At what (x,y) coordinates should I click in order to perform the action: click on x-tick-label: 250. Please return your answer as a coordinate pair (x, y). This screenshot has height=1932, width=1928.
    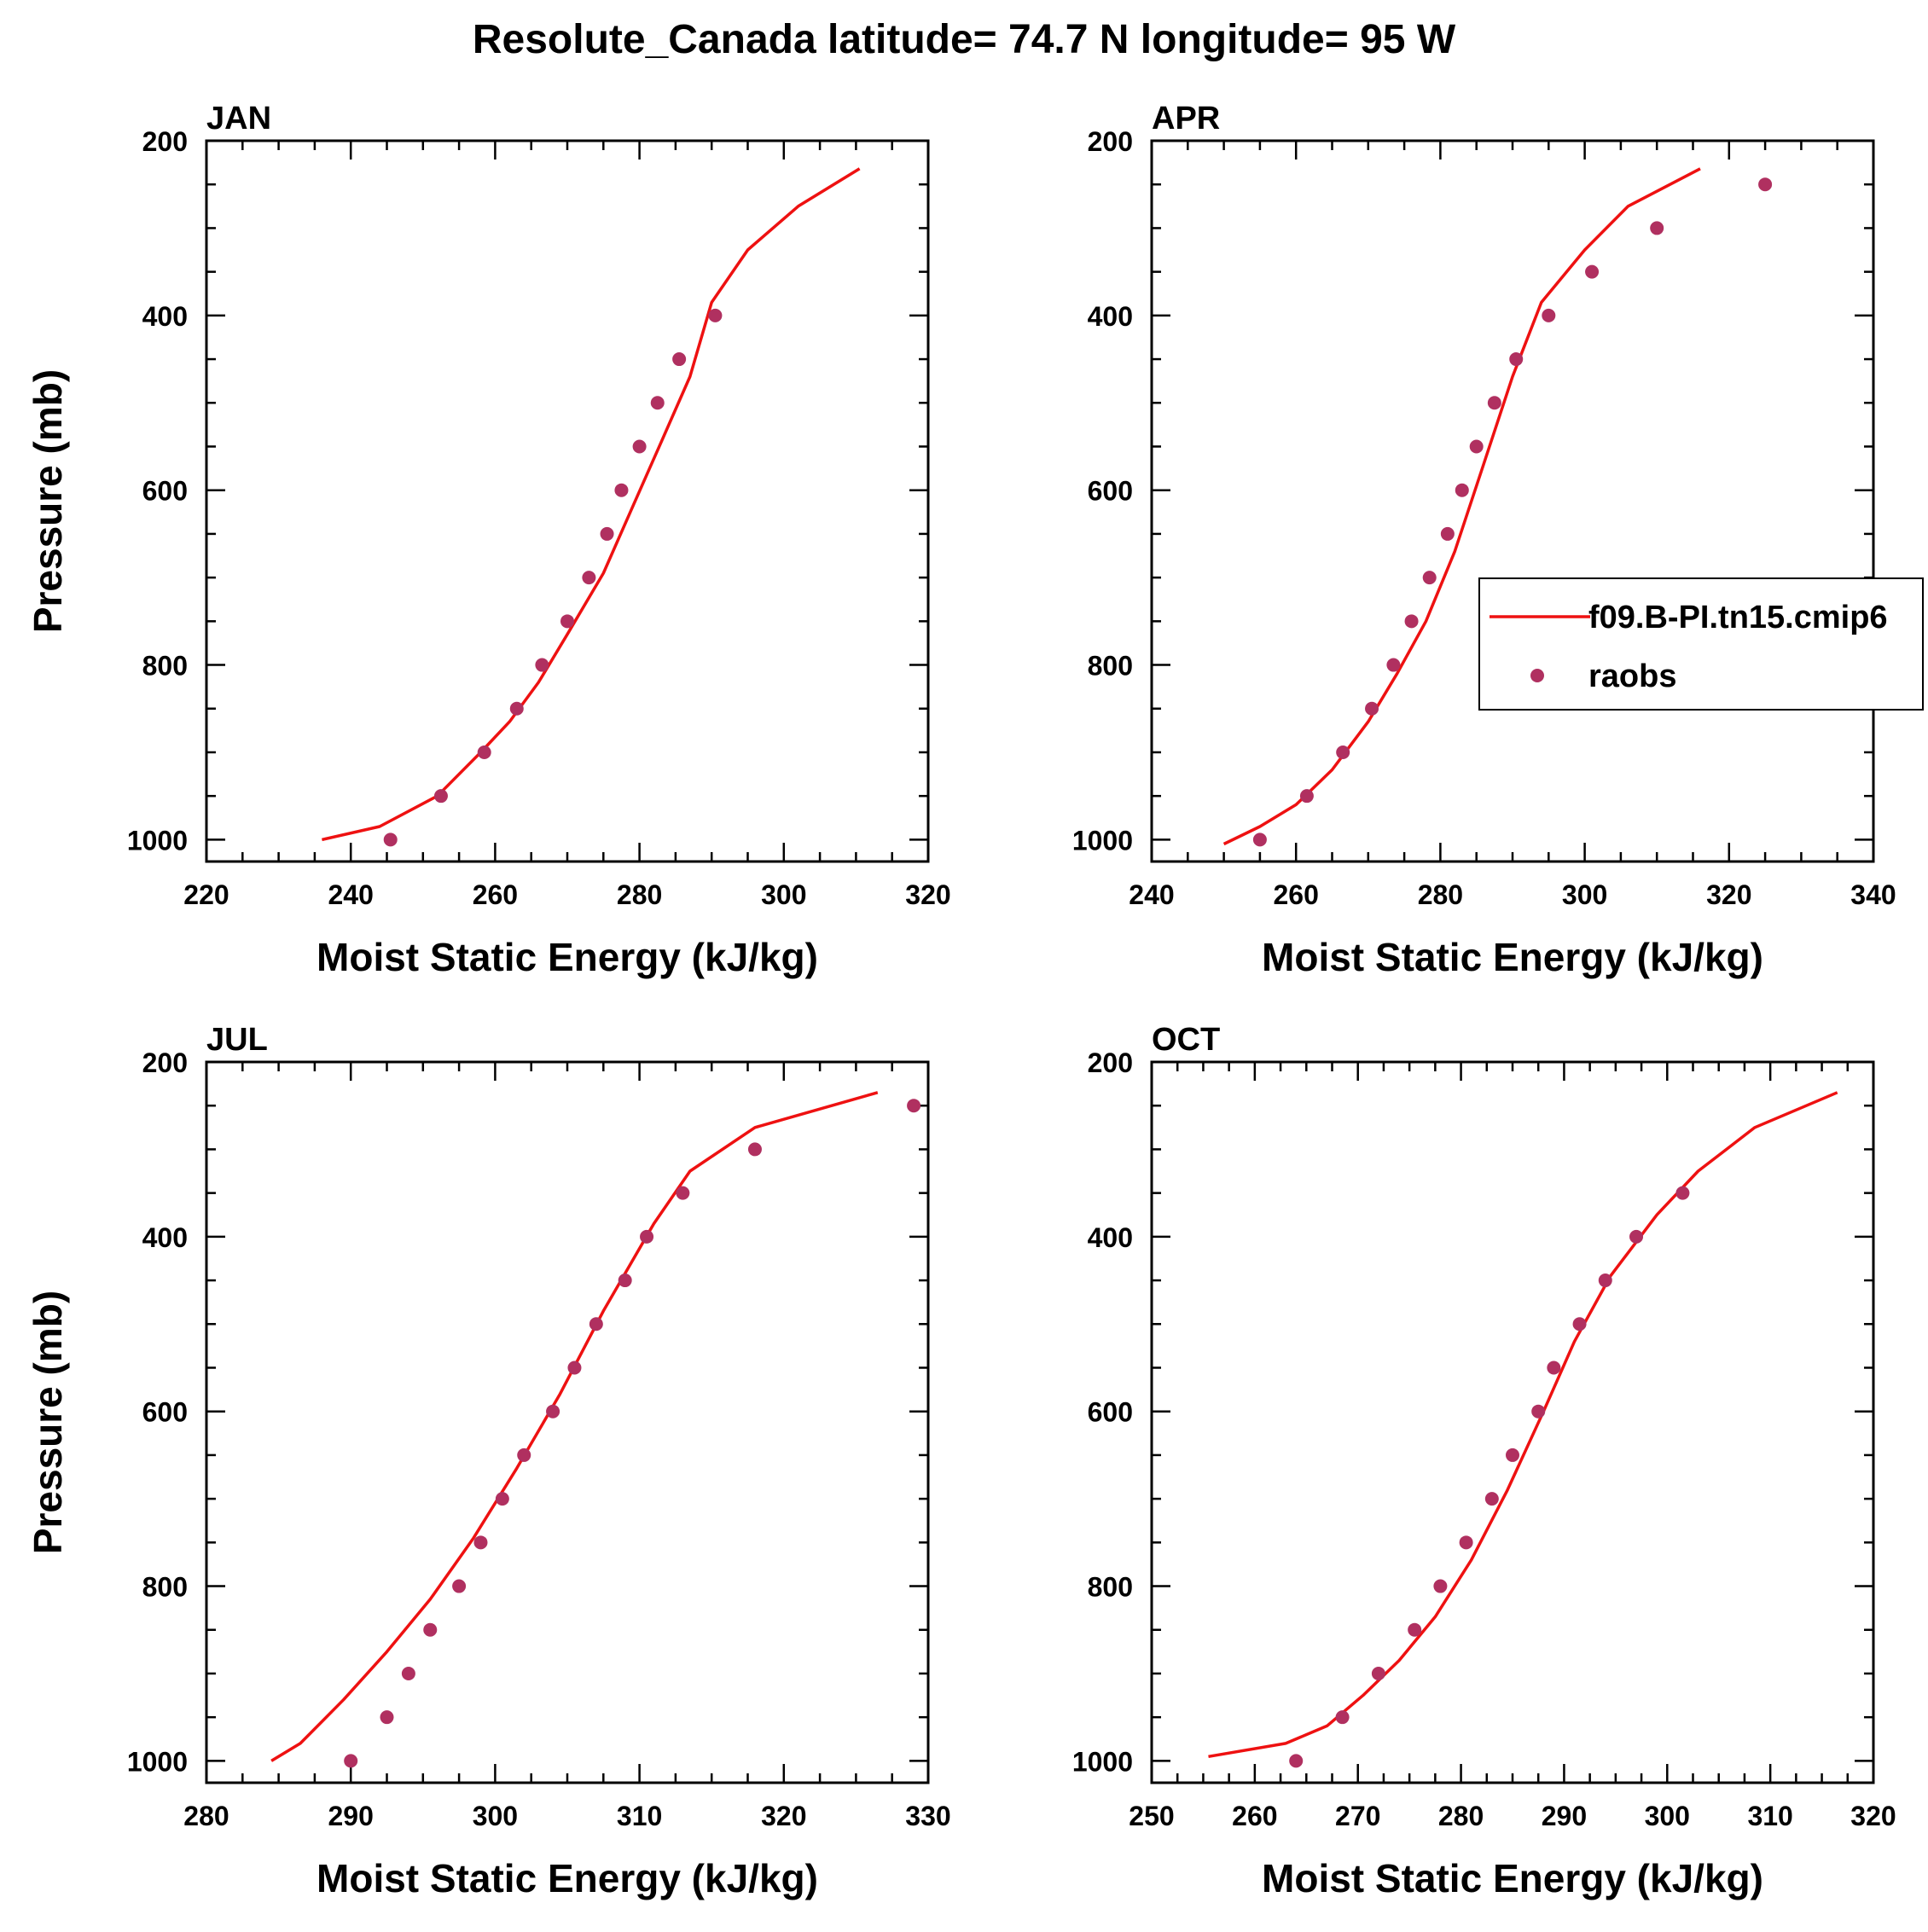
    Looking at the image, I should click on (1151, 1816).